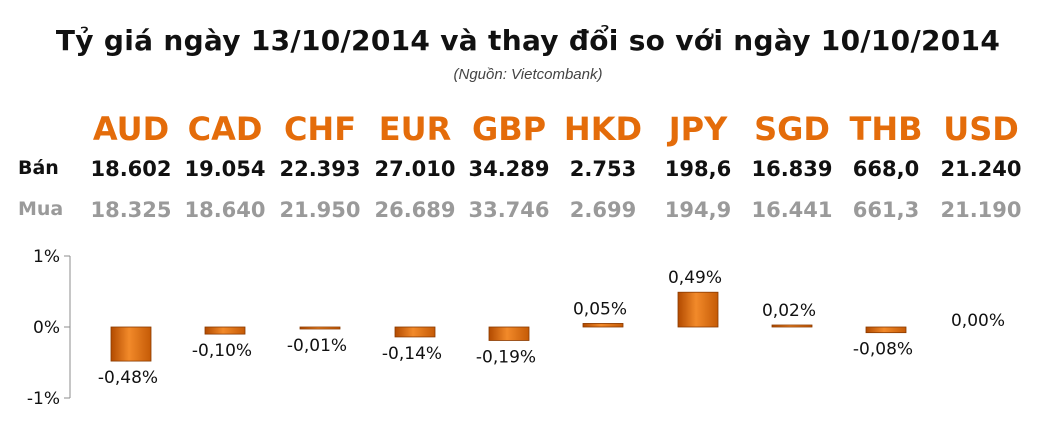  What do you see at coordinates (506, 357) in the screenshot?
I see `data-label-gbp: -0,19%` at bounding box center [506, 357].